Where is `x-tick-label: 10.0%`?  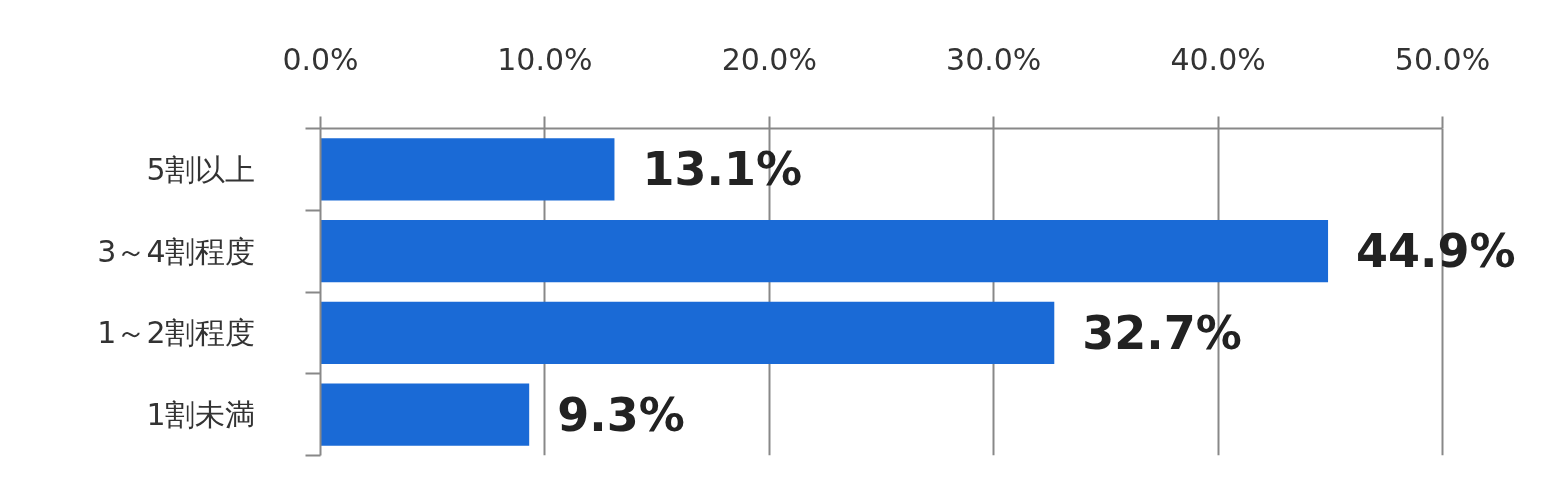
x-tick-label: 10.0% is located at coordinates (545, 59).